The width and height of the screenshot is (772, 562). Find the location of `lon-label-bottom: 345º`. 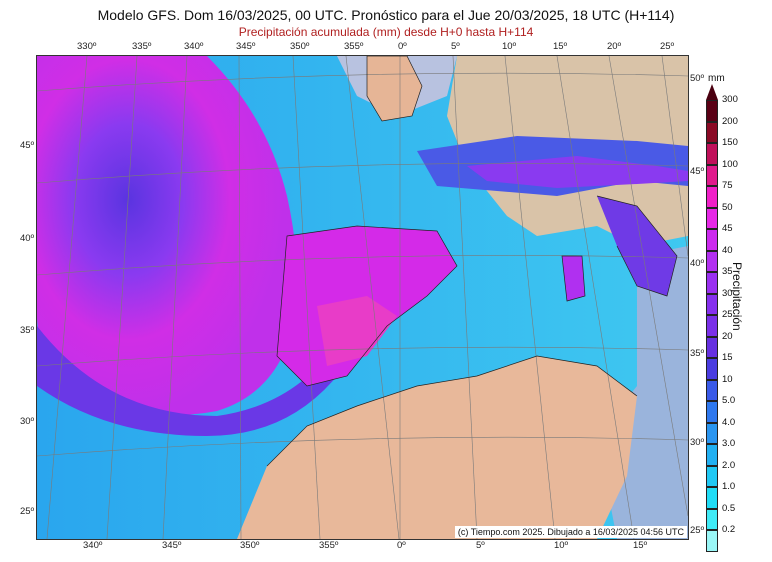

lon-label-bottom: 345º is located at coordinates (172, 545).